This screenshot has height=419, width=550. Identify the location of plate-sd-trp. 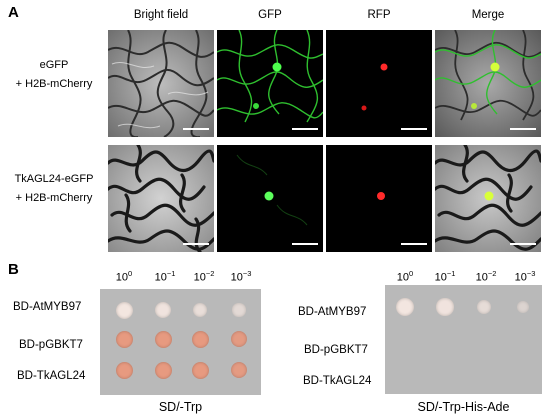
(180, 342).